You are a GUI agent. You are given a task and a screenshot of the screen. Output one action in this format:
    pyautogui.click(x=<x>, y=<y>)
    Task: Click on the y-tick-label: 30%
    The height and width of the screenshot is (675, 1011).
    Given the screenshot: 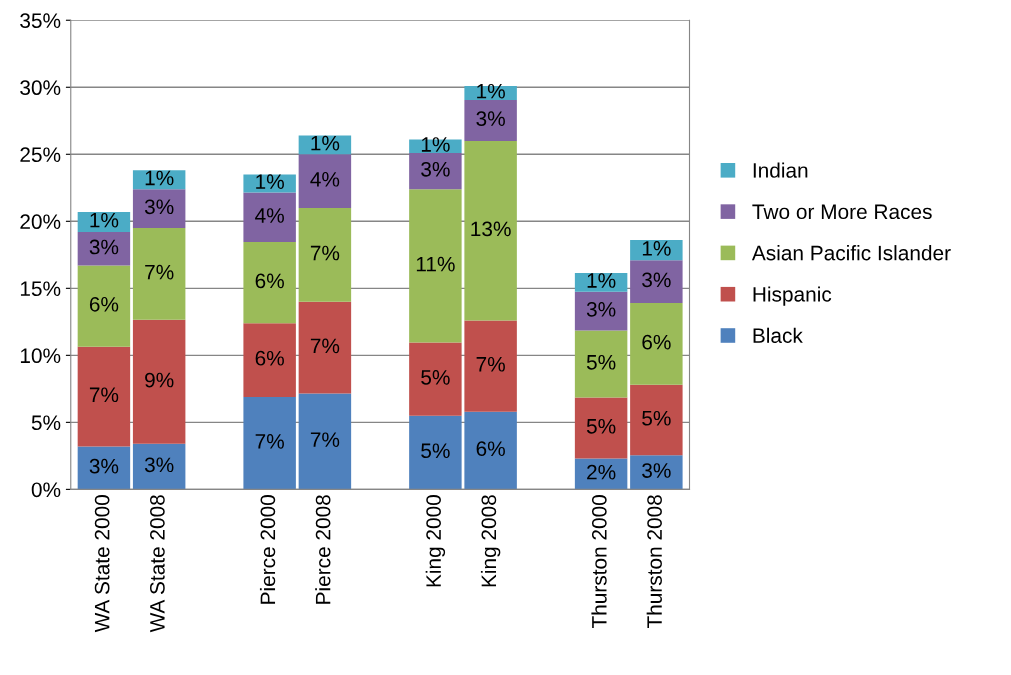 What is the action you would take?
    pyautogui.click(x=40, y=88)
    